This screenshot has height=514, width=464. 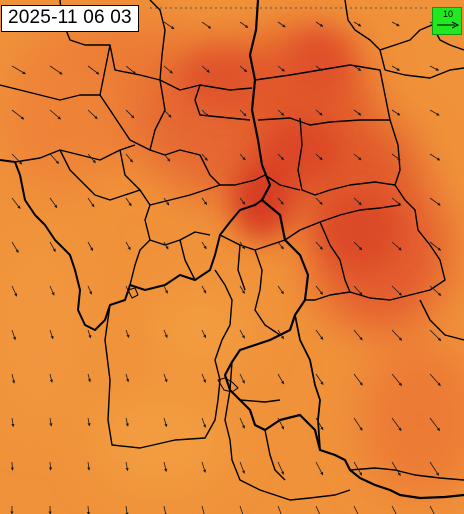 What do you see at coordinates (447, 14) in the screenshot?
I see `wind-scale-value: 10` at bounding box center [447, 14].